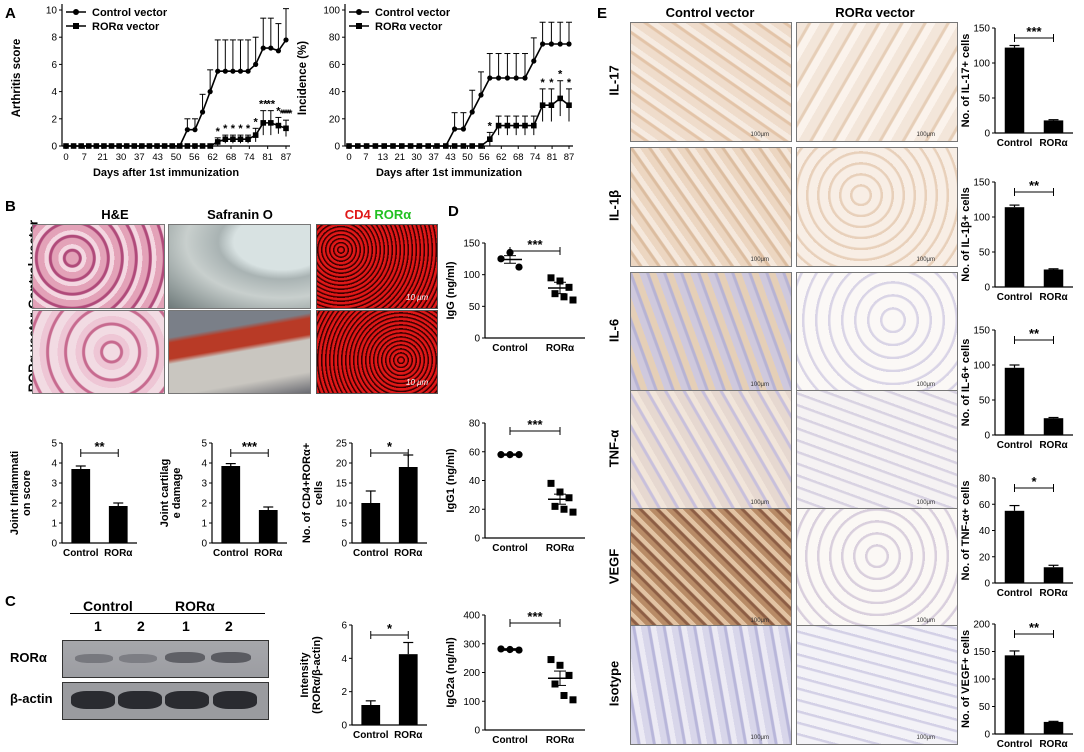 The width and height of the screenshot is (1084, 752). I want to click on y-axis-label: No. of CD4+RORα+, so click(307, 493).